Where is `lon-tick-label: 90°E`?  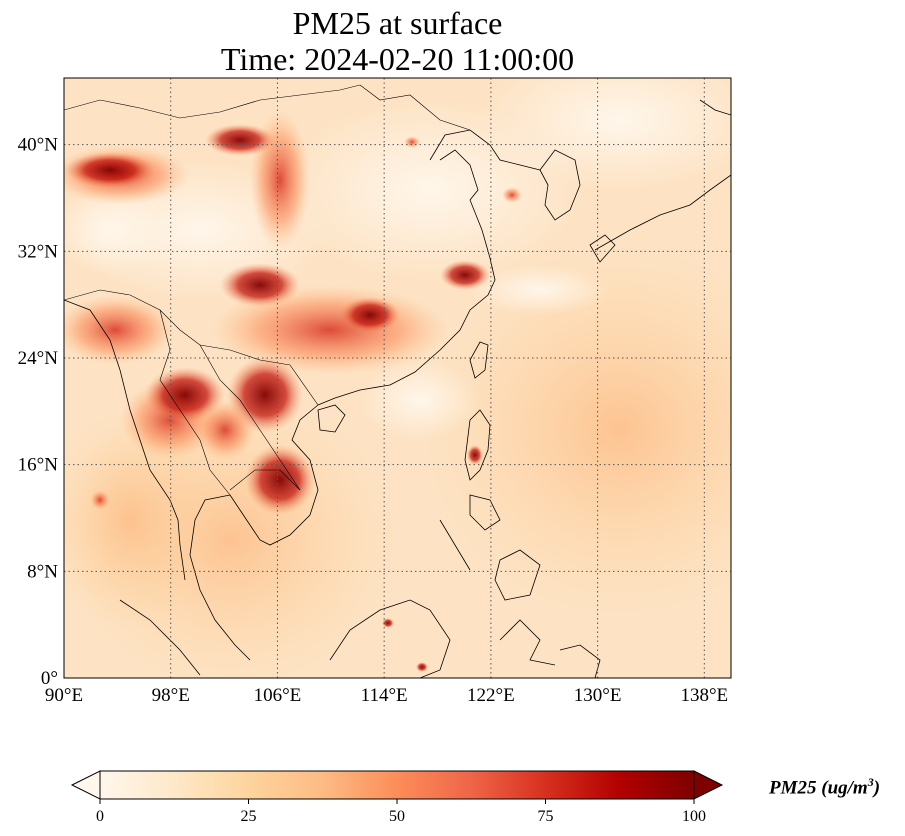
lon-tick-label: 90°E is located at coordinates (64, 695).